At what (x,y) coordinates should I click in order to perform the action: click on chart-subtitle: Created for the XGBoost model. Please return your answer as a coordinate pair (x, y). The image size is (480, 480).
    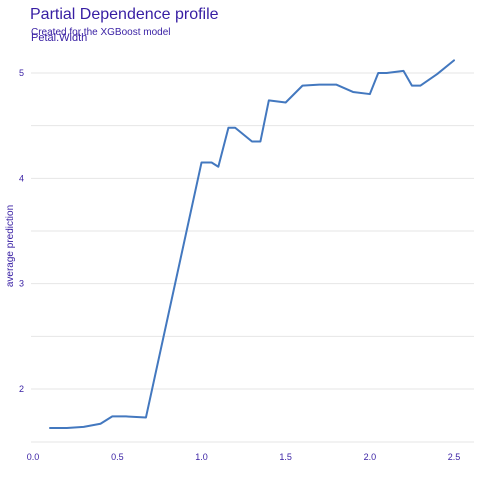
    Looking at the image, I should click on (101, 32).